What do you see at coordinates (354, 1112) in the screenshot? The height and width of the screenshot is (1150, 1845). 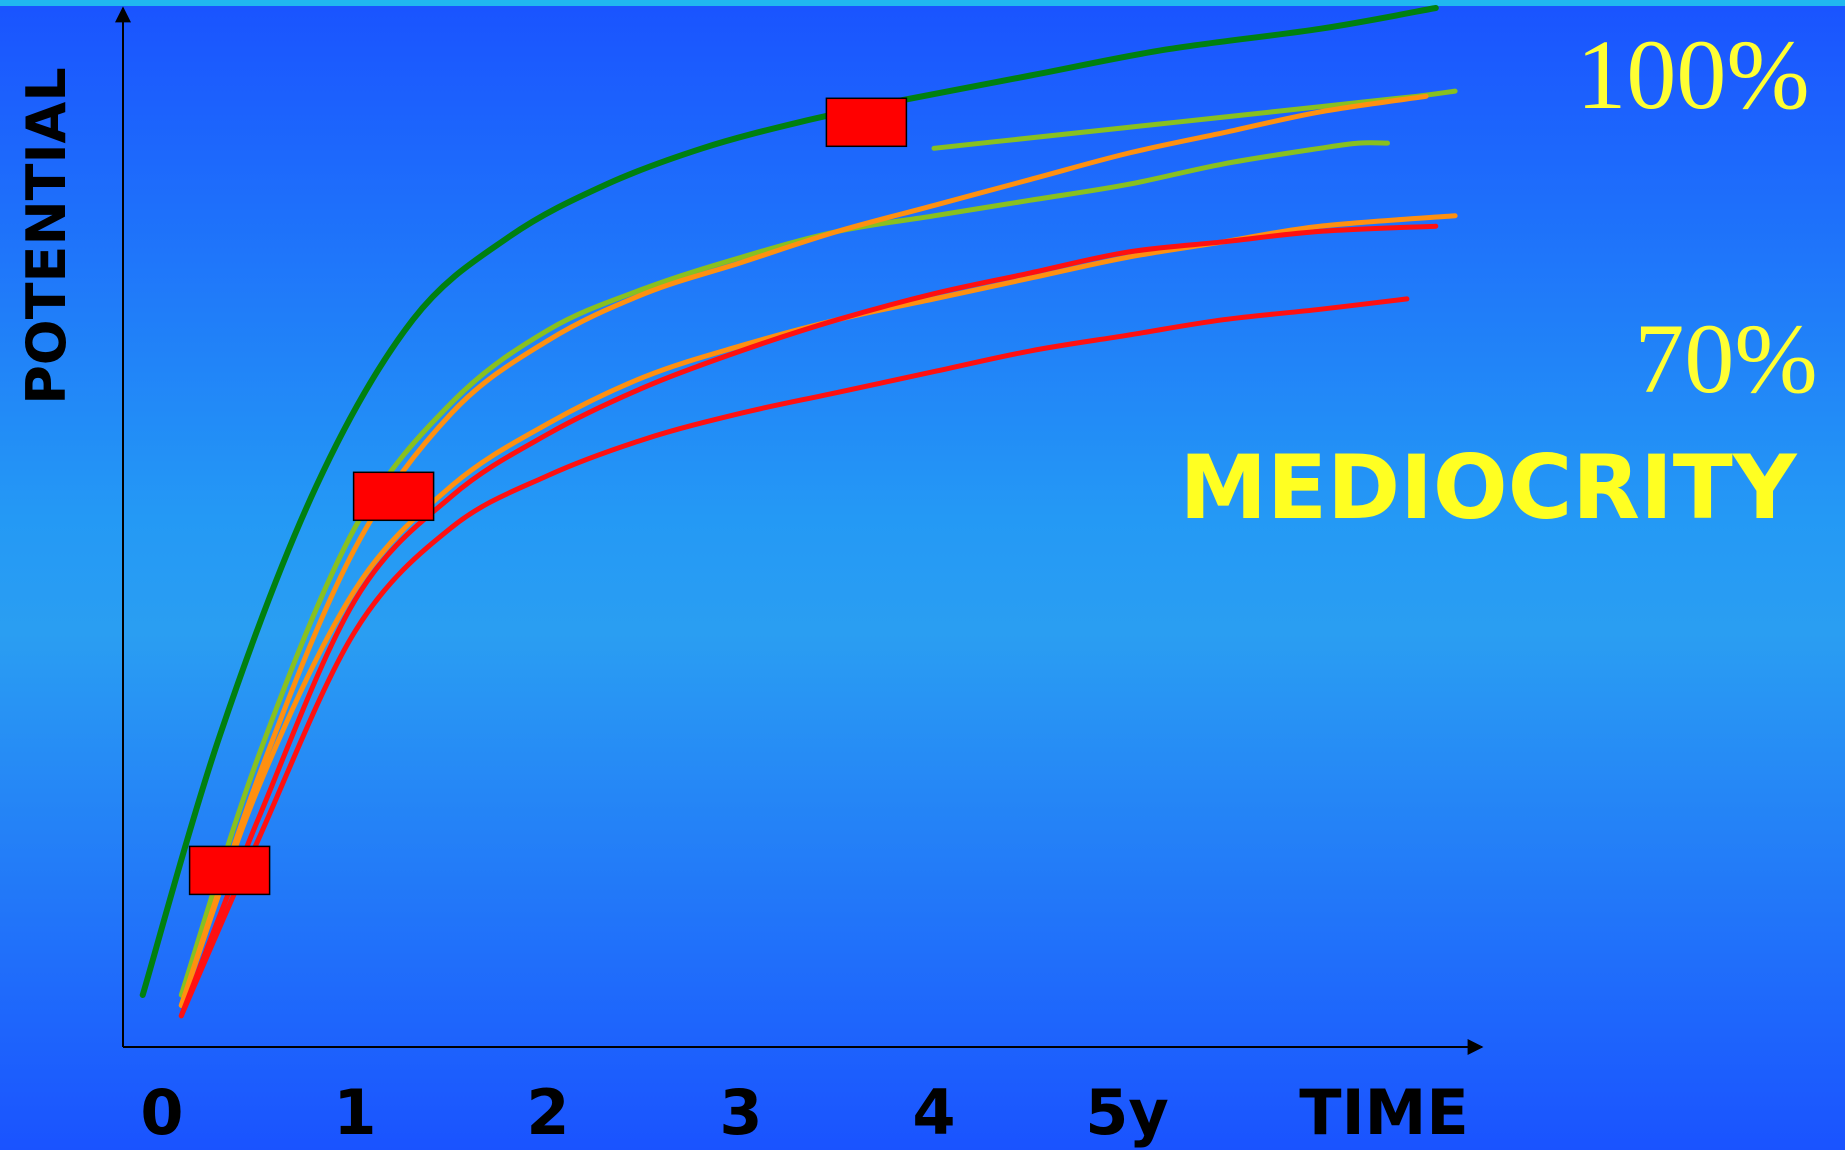 I see `x-tick-label-1: 1` at bounding box center [354, 1112].